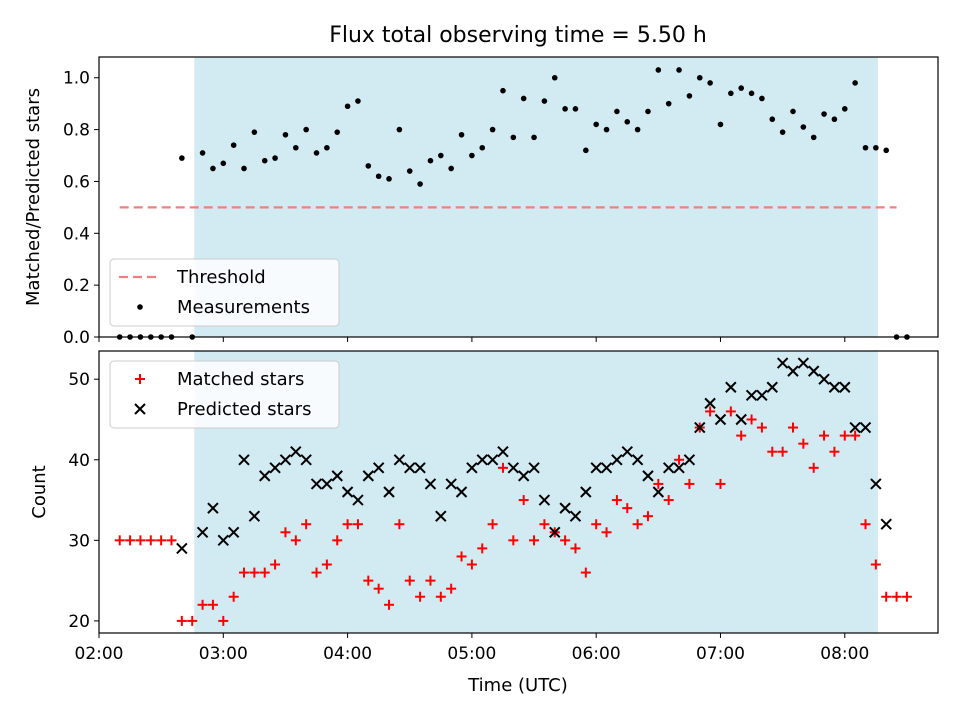 The image size is (960, 720). What do you see at coordinates (240, 379) in the screenshot?
I see `legend-label: Matched stars` at bounding box center [240, 379].